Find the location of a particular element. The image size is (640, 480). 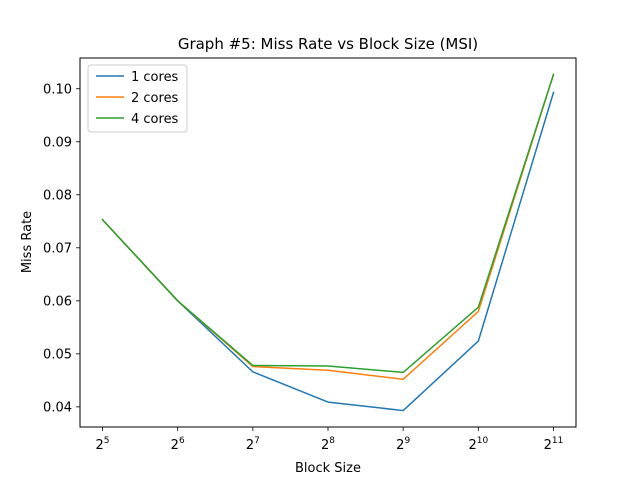

chart-title: Graph #5: Miss Rate vs Block Size (MSI) is located at coordinates (328, 44).